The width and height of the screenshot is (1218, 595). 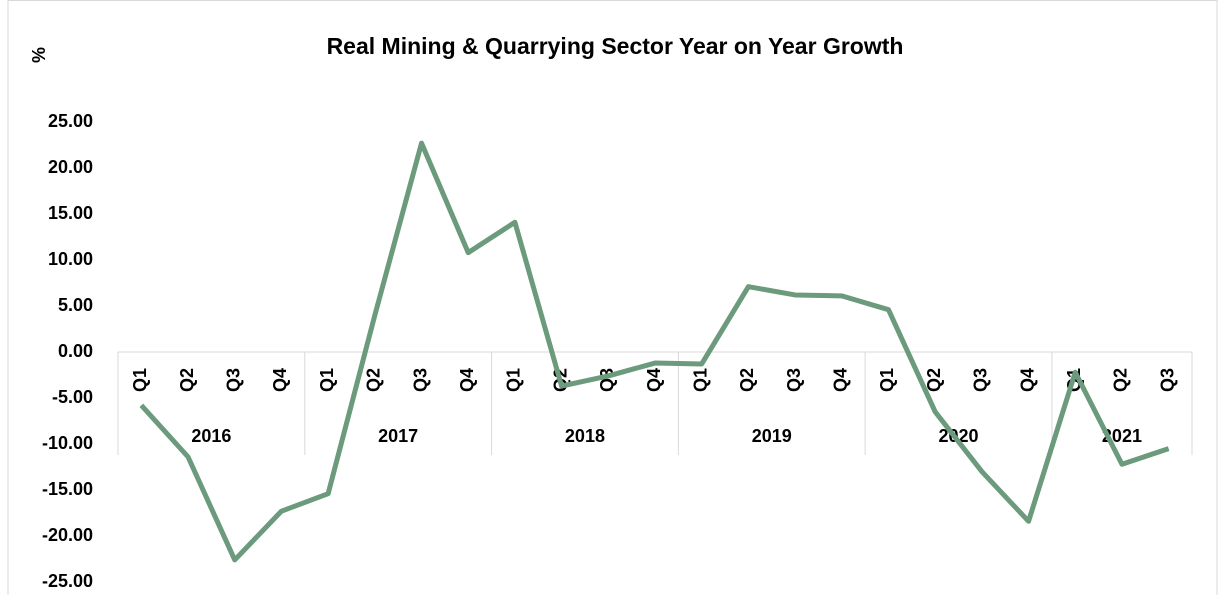 I want to click on y-tick-label: 5.00, so click(x=75, y=305).